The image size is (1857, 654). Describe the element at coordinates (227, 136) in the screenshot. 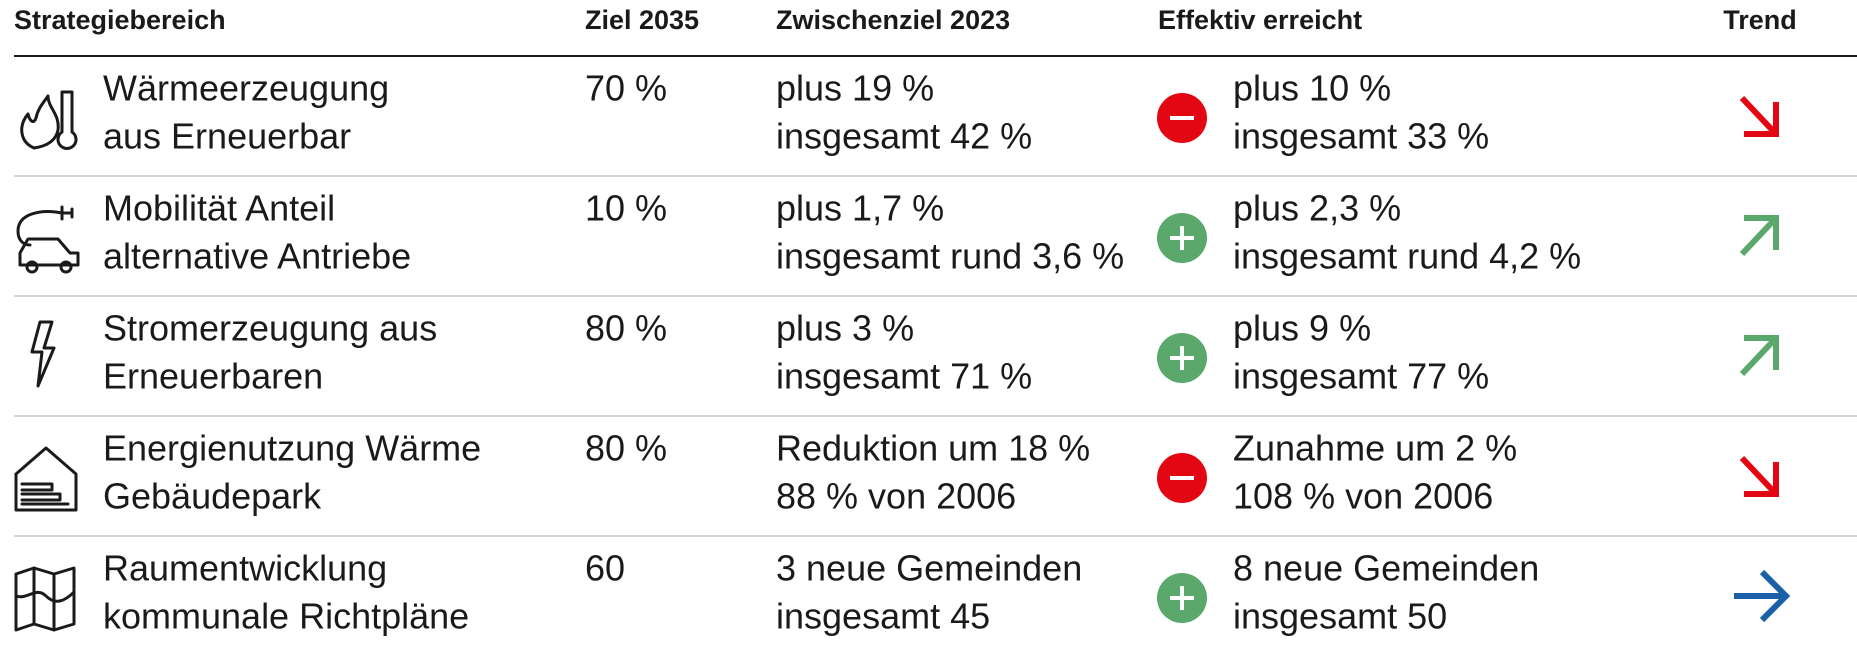

I see `label: aus Erneuerbar` at that location.